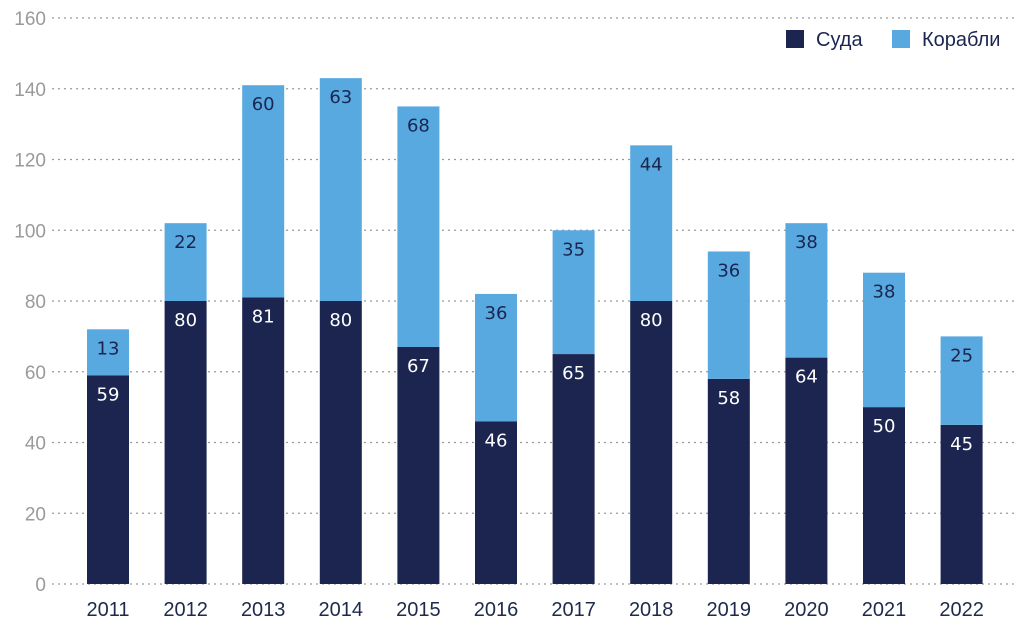  I want to click on bar-2013-suda, so click(263, 440).